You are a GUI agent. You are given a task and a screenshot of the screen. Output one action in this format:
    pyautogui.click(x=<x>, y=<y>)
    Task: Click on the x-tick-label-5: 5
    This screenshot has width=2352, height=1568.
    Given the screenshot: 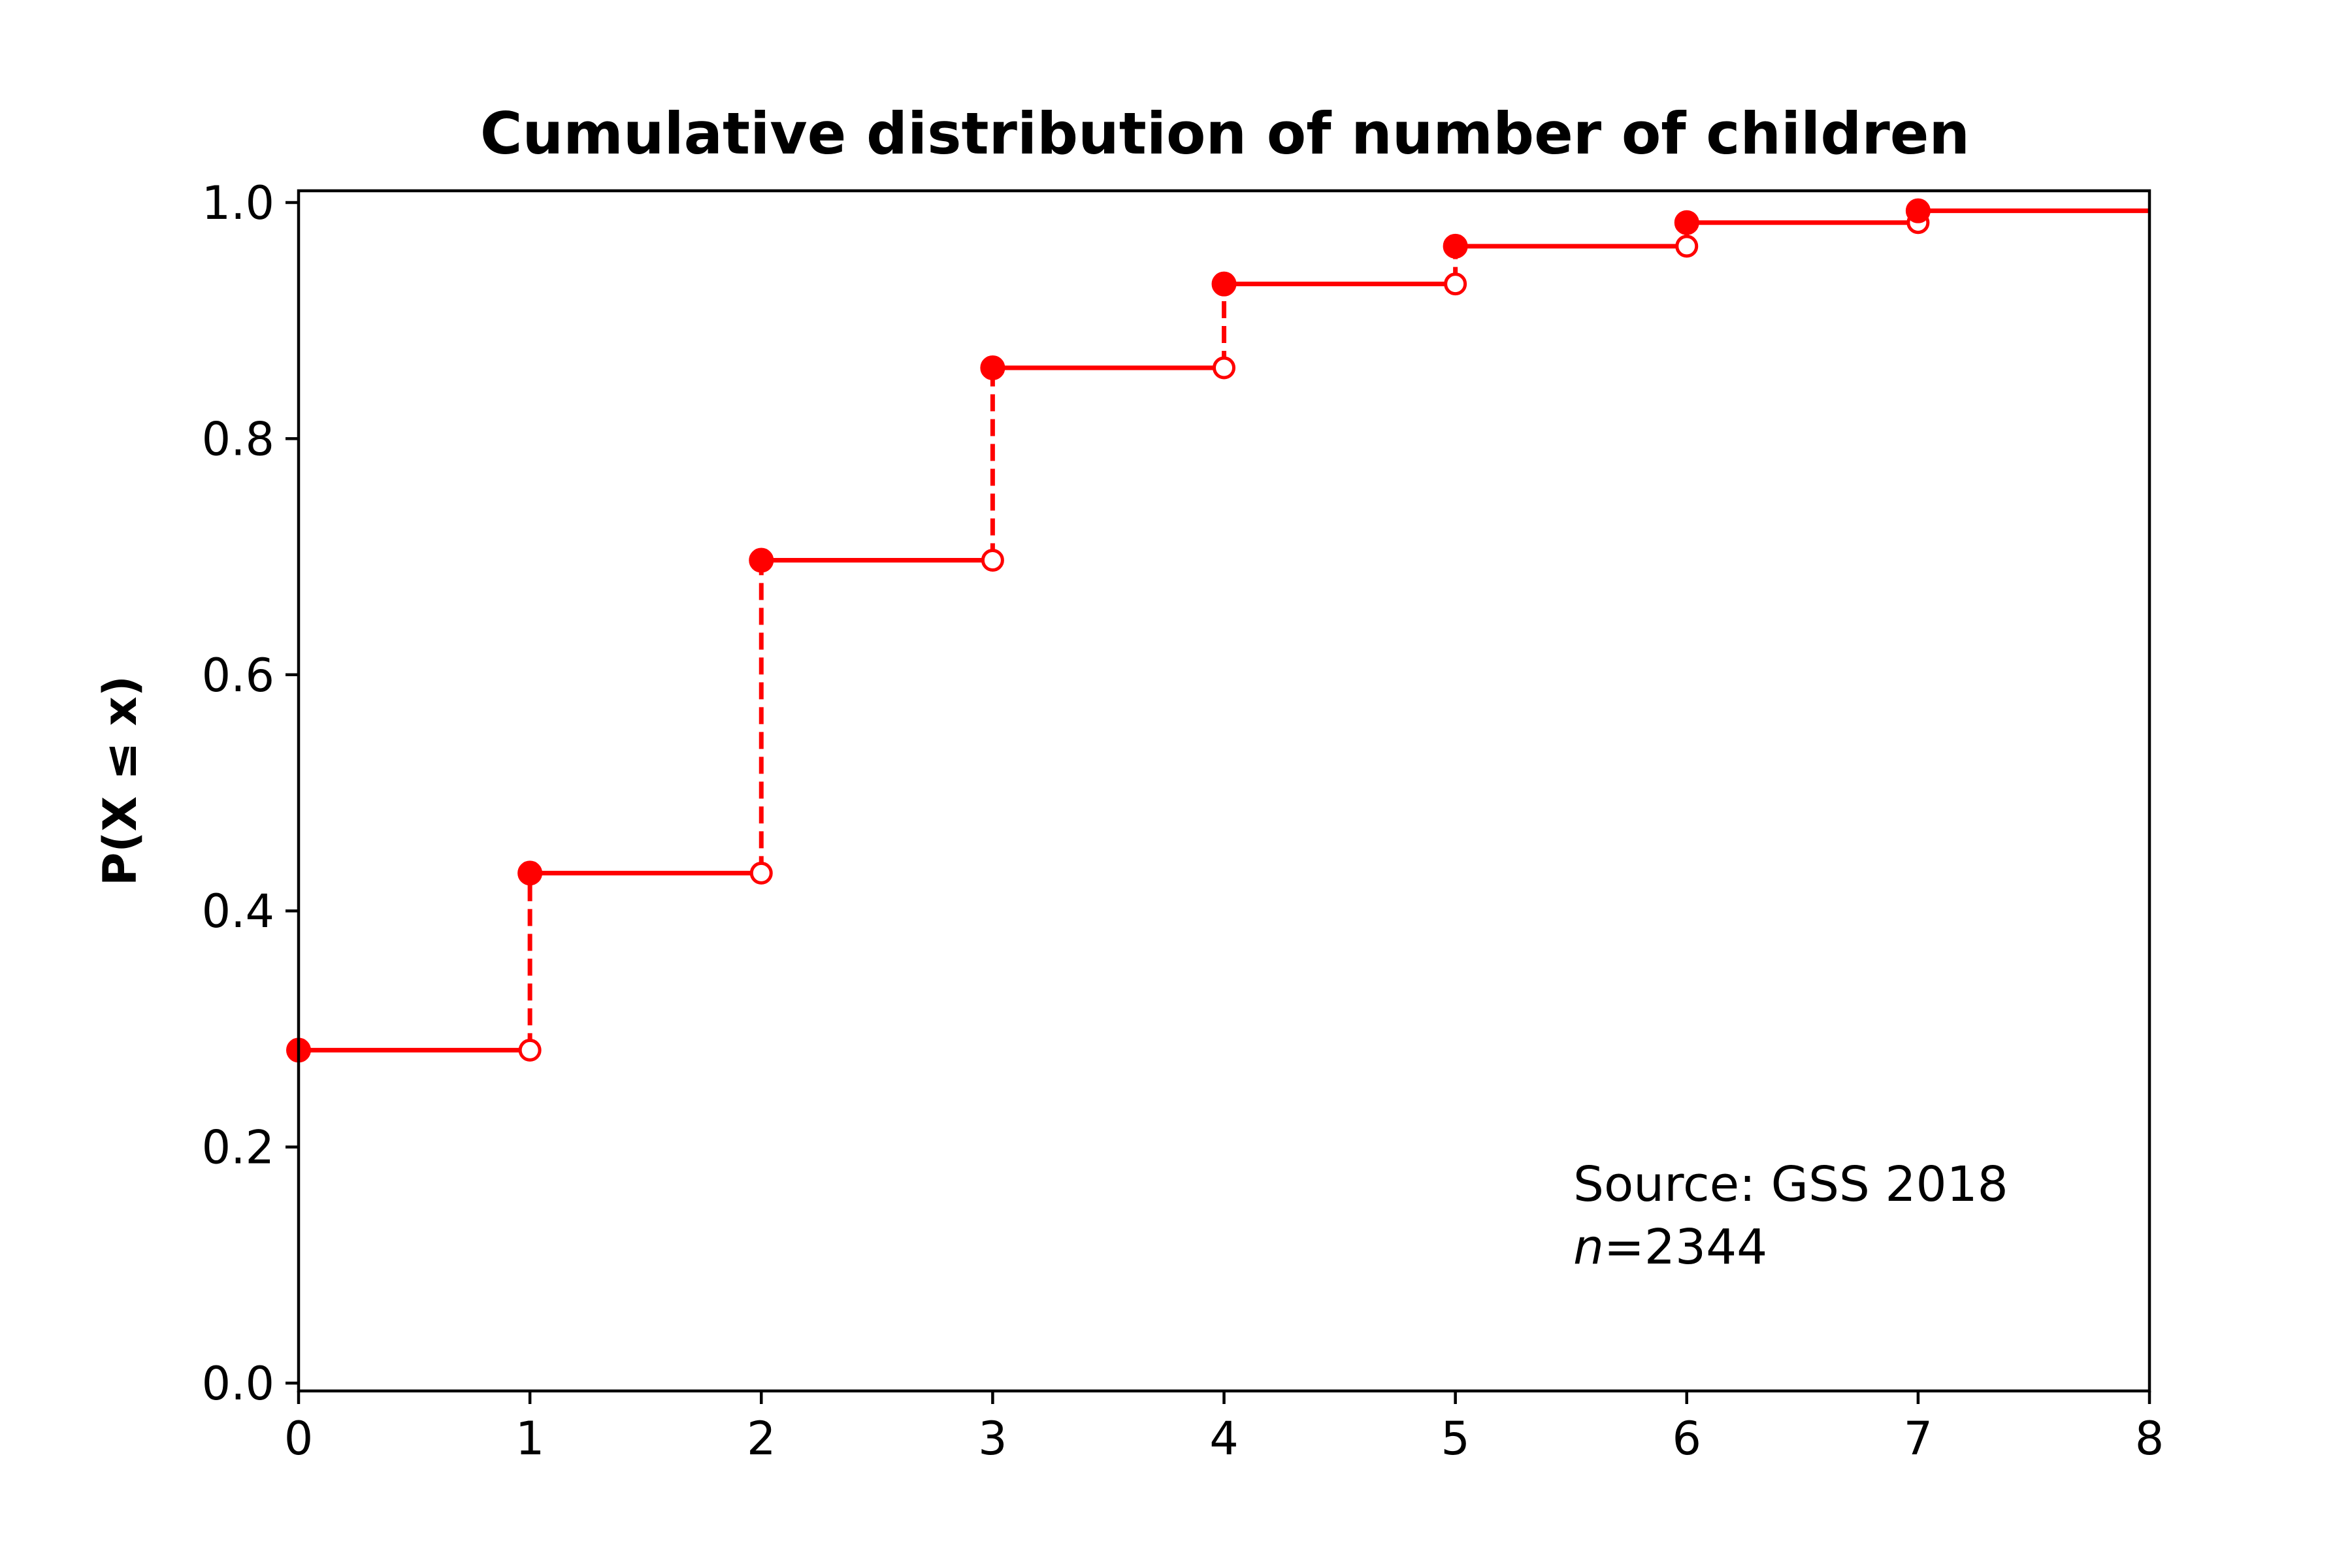 What is the action you would take?
    pyautogui.click(x=1455, y=1438)
    